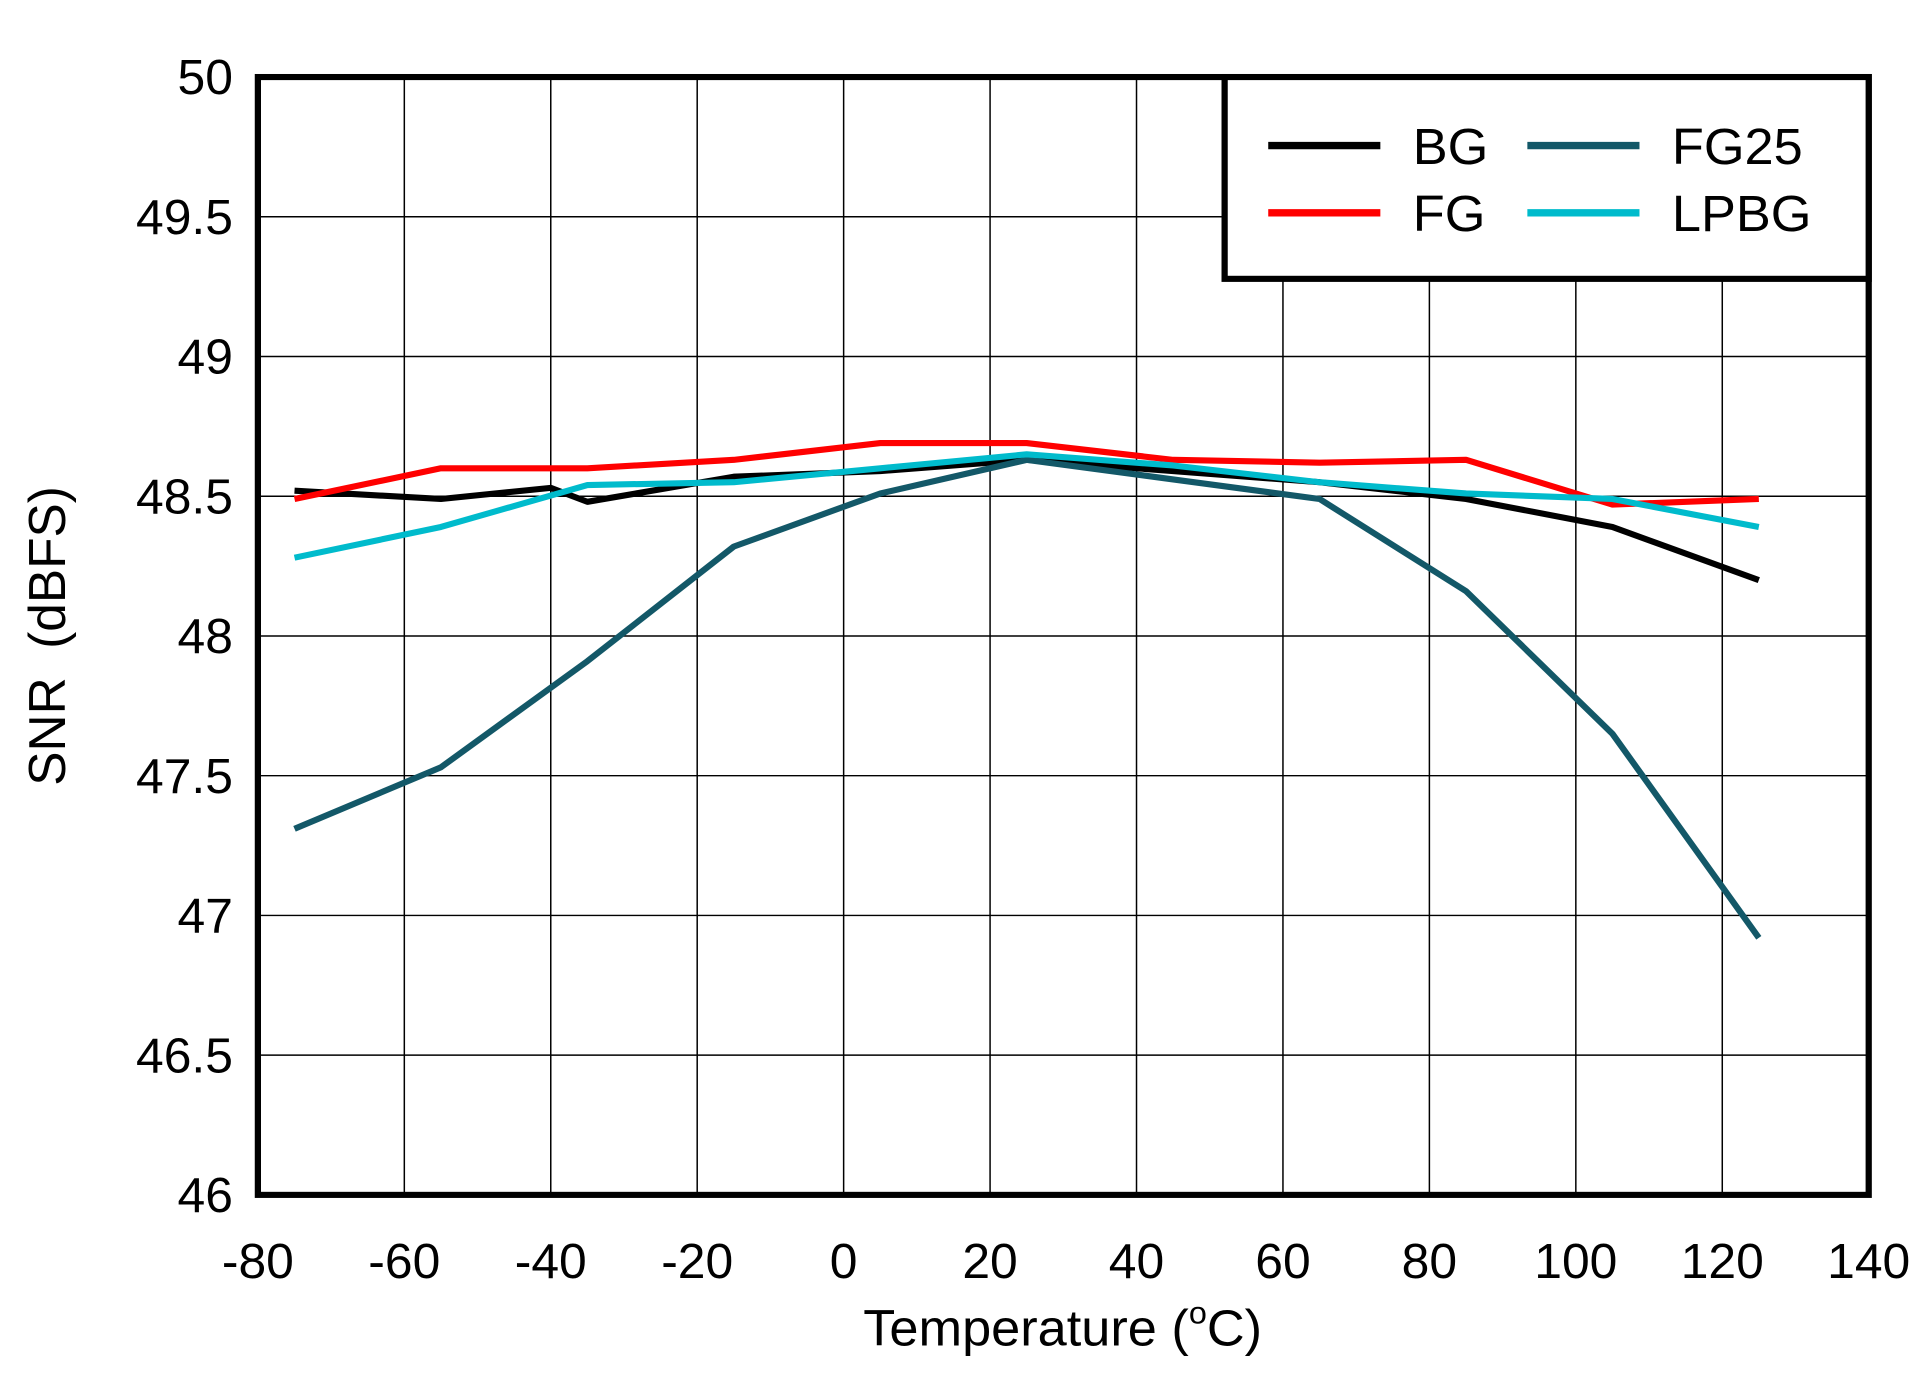  I want to click on x-tick-label: 40, so click(1136, 1261).